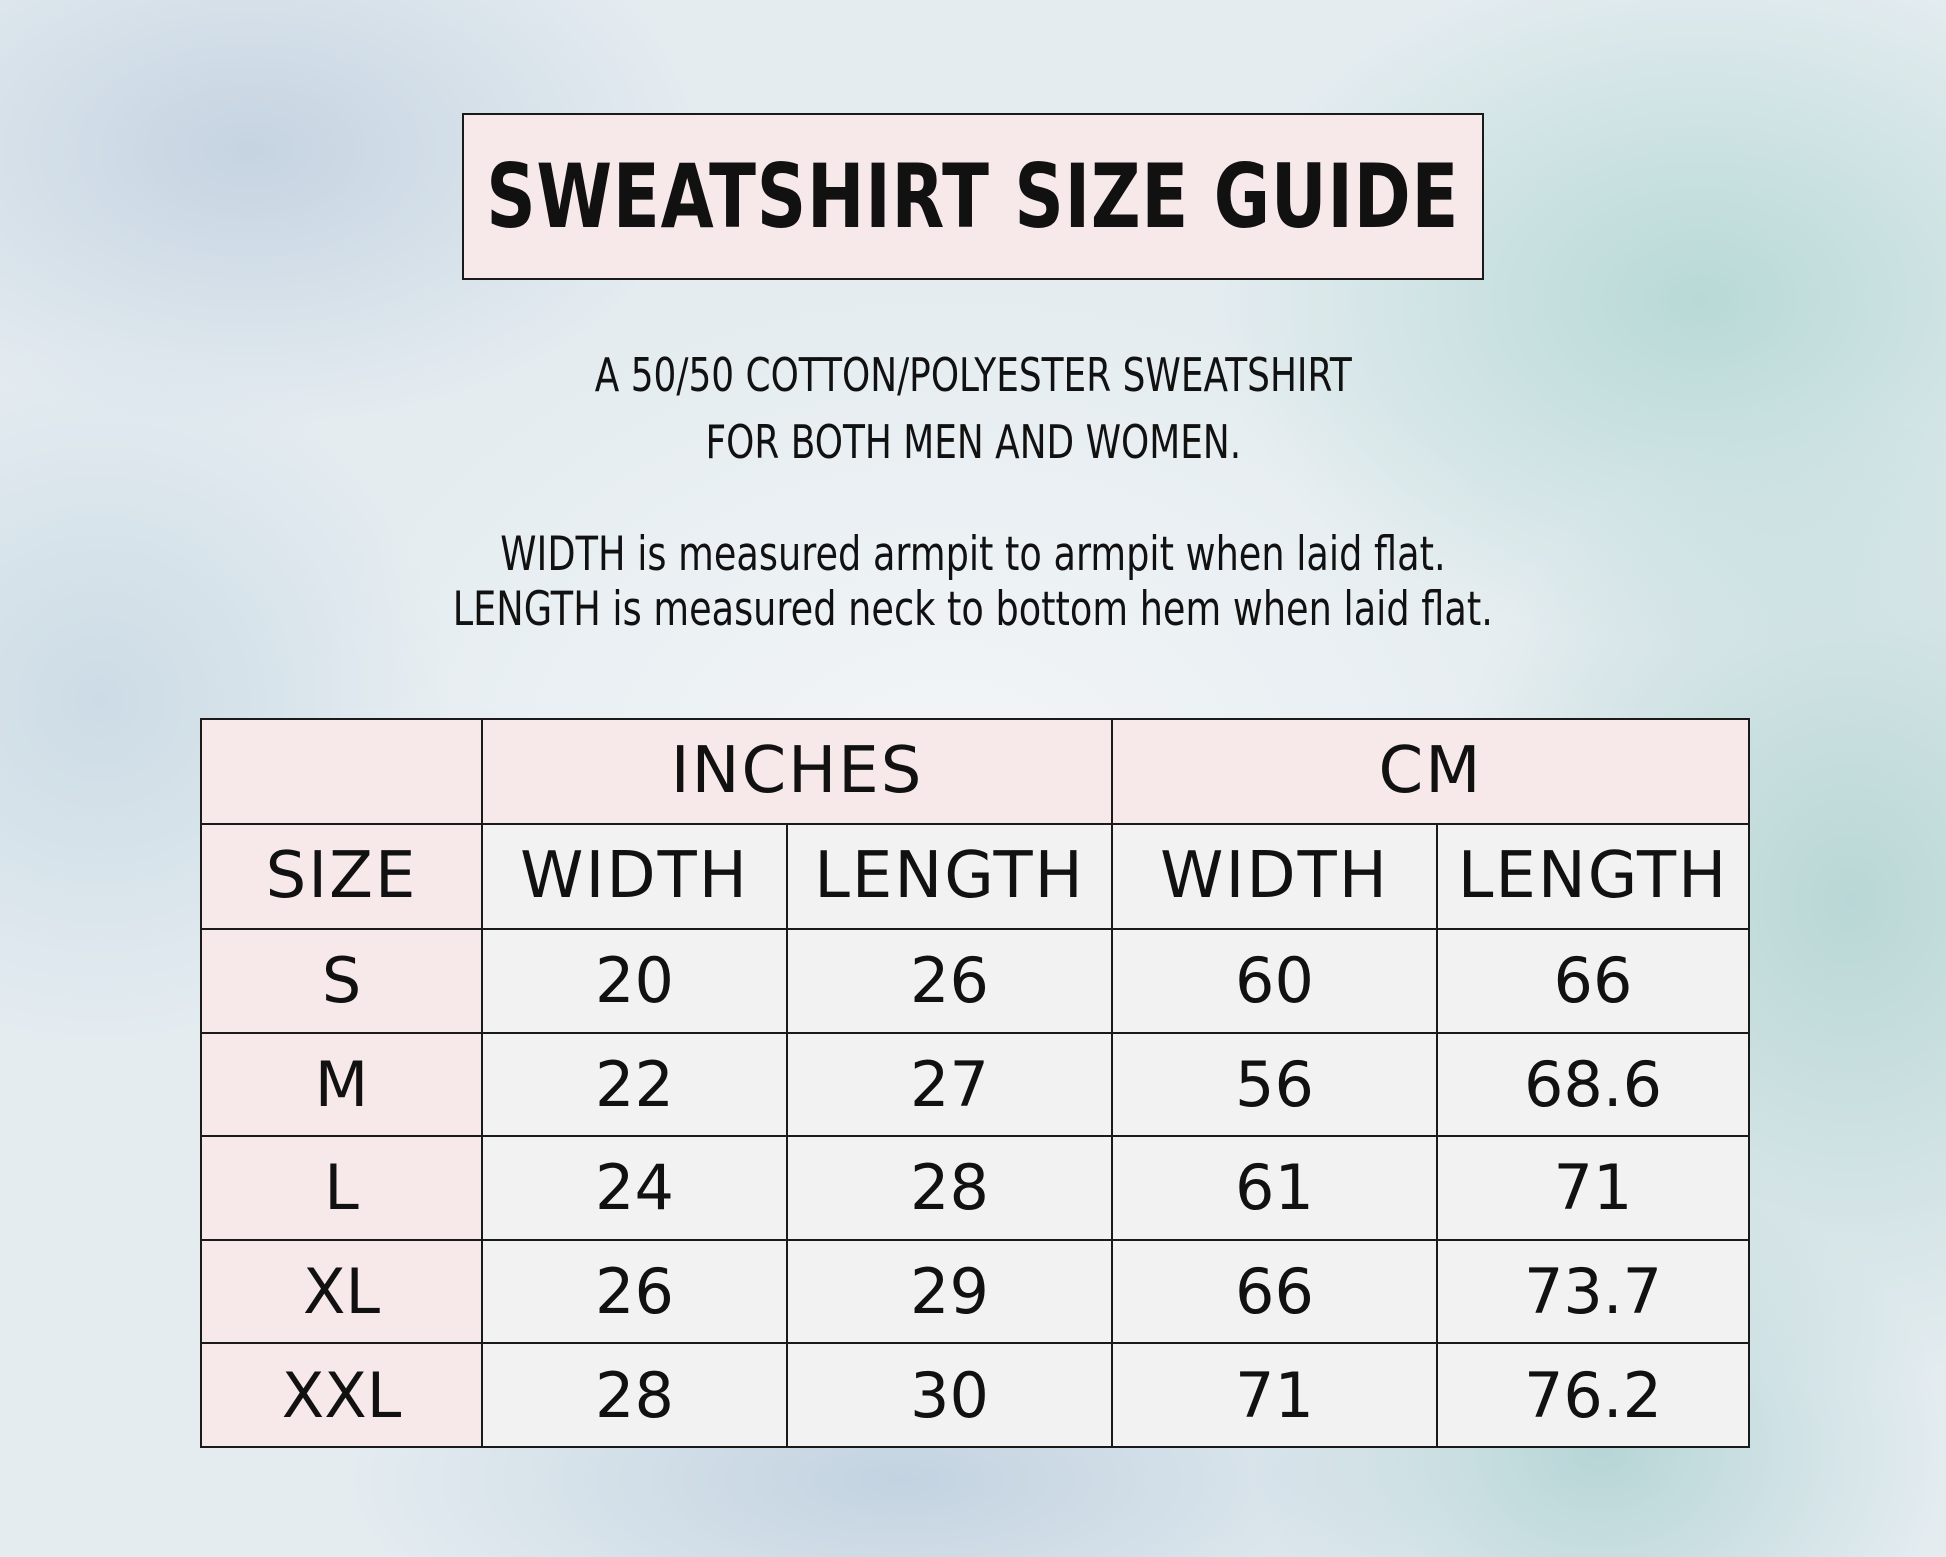 This screenshot has height=1557, width=1946. What do you see at coordinates (1593, 1291) in the screenshot?
I see `table-cell: 73.7` at bounding box center [1593, 1291].